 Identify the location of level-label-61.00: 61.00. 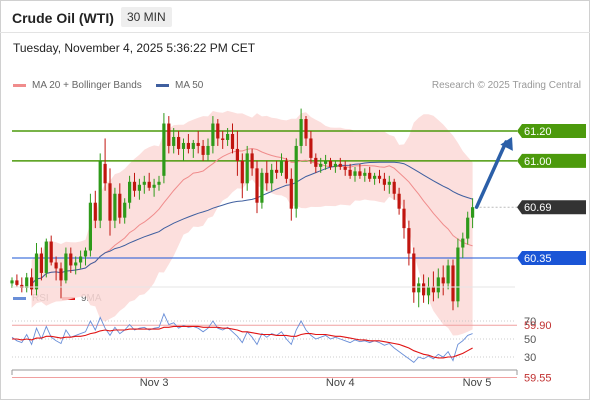
(551, 160).